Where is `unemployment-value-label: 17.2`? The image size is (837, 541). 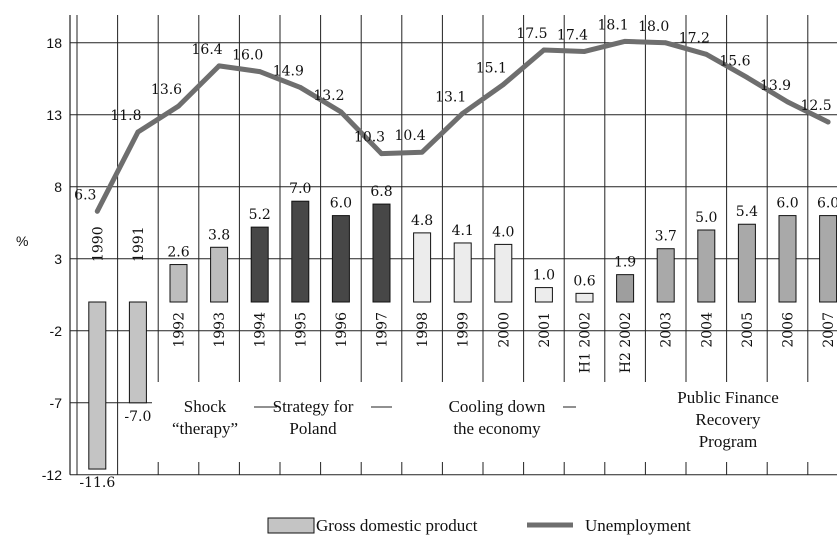
unemployment-value-label: 17.2 is located at coordinates (694, 38).